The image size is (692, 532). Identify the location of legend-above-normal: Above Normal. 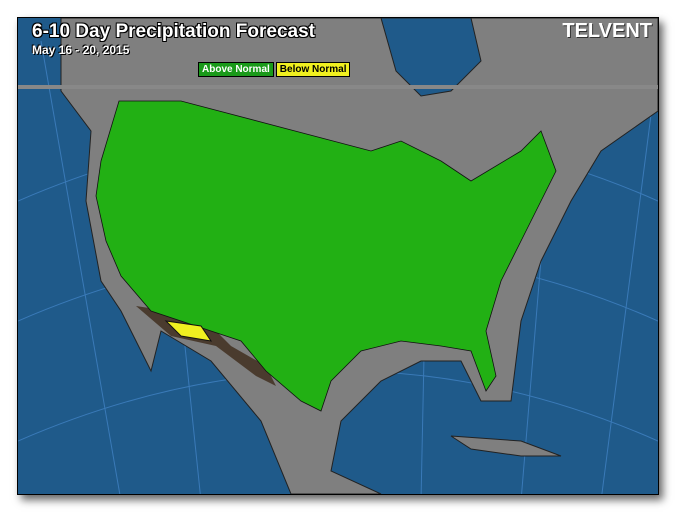
(236, 69).